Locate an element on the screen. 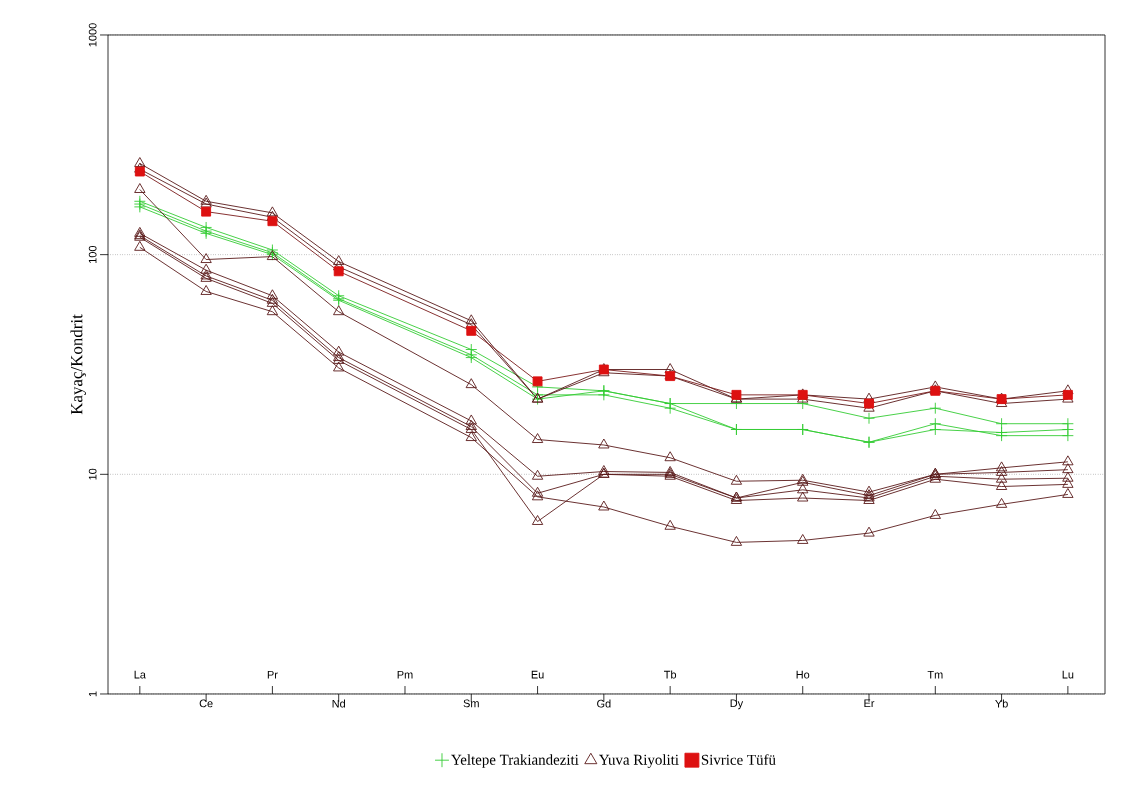 The width and height of the screenshot is (1126, 787). x-tick-label: Er is located at coordinates (869, 703).